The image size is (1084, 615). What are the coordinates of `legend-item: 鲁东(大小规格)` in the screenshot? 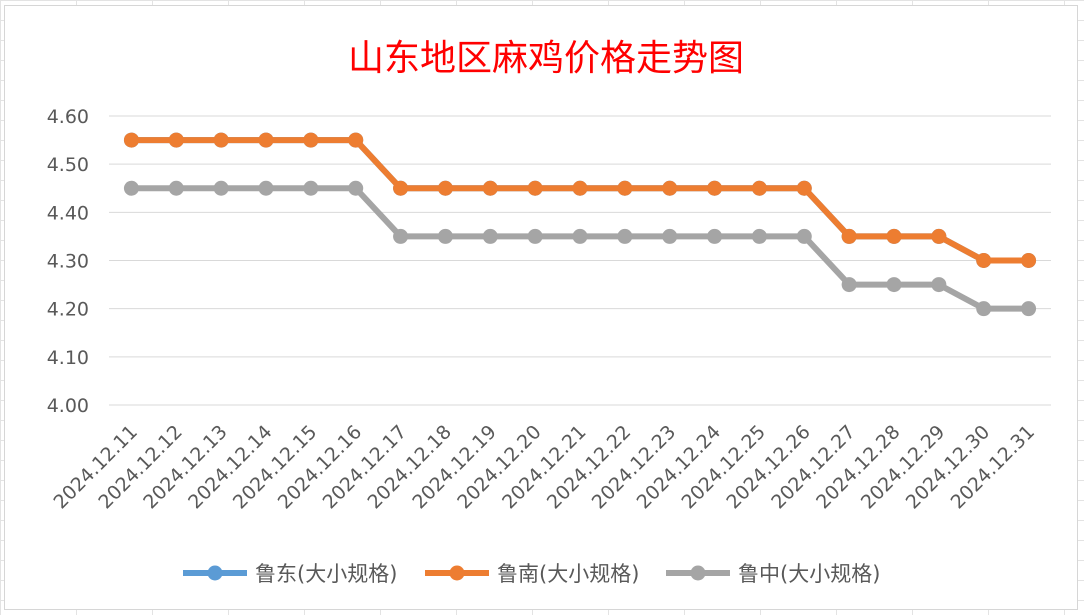 It's located at (290, 574).